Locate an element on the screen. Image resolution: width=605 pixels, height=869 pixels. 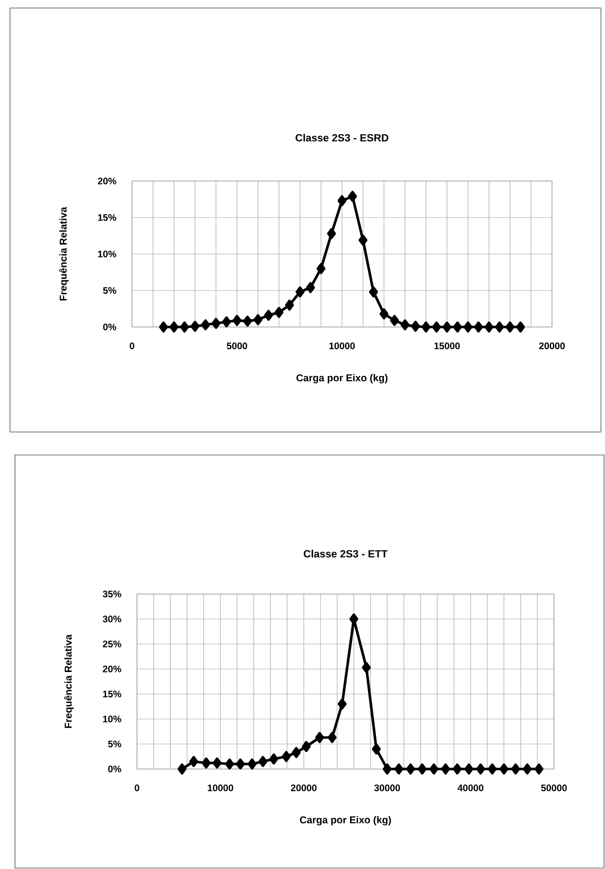
y-tick-label: 30% is located at coordinates (112, 619).